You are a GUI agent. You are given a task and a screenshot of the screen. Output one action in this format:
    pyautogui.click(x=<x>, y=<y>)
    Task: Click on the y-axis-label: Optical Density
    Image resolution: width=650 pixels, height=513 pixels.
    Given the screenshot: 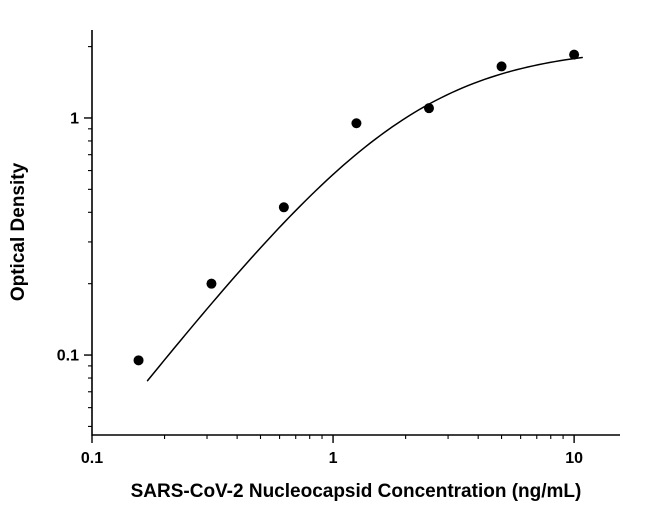 What is the action you would take?
    pyautogui.click(x=18, y=231)
    